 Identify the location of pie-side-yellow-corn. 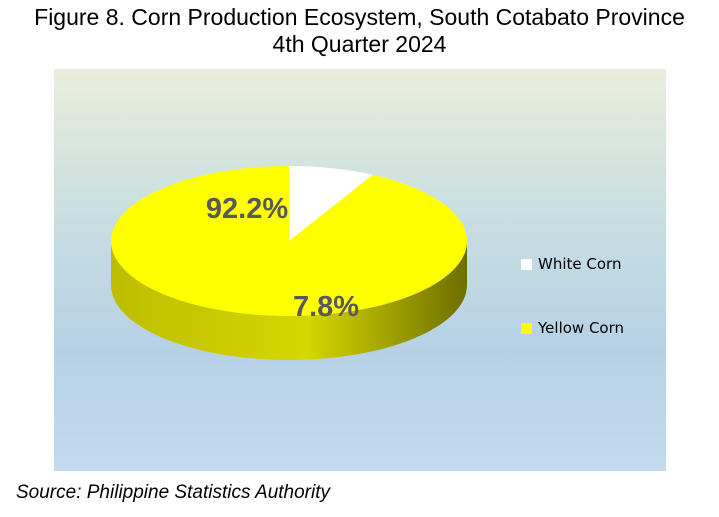
(289, 300).